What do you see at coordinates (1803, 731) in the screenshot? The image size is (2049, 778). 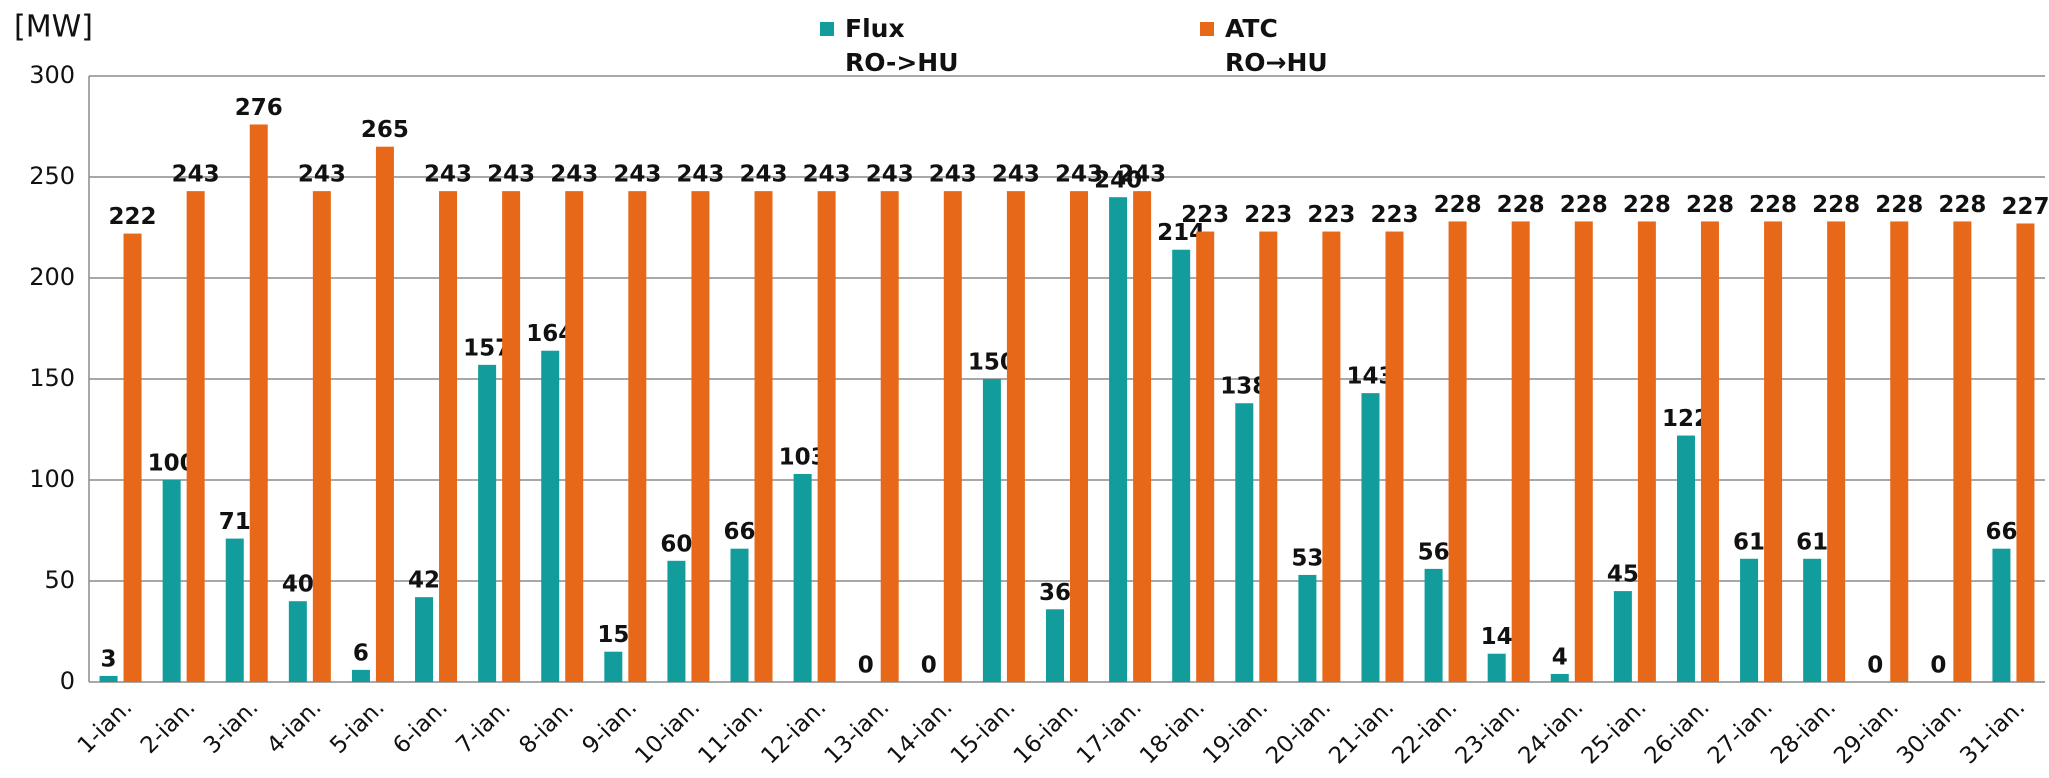 I see `x-tick-label: 28-ian.` at bounding box center [1803, 731].